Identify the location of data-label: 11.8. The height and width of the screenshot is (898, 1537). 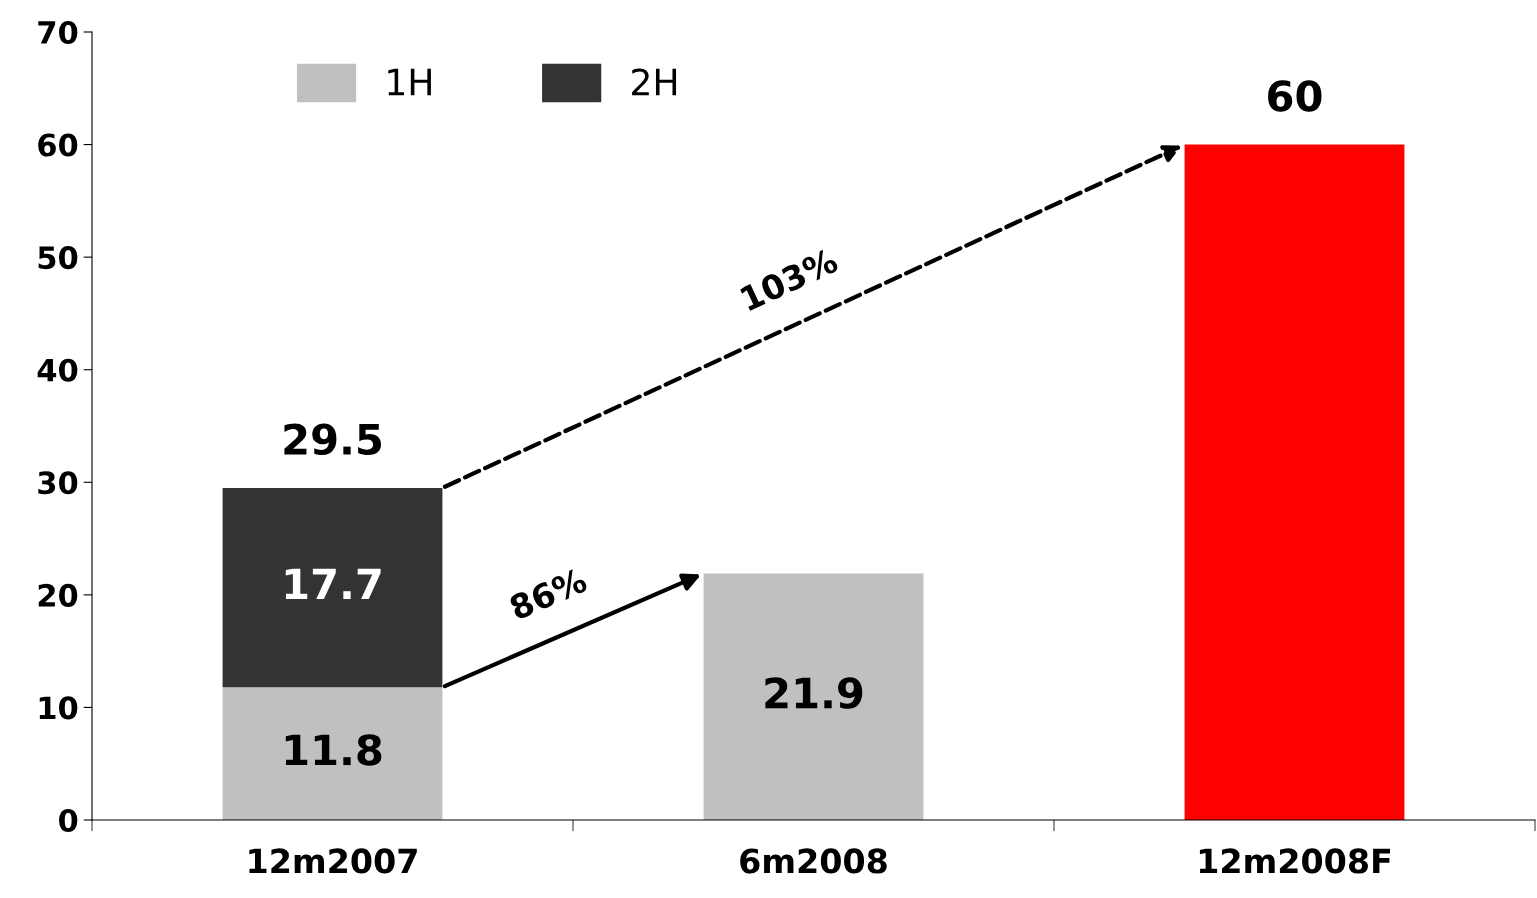
(333, 750).